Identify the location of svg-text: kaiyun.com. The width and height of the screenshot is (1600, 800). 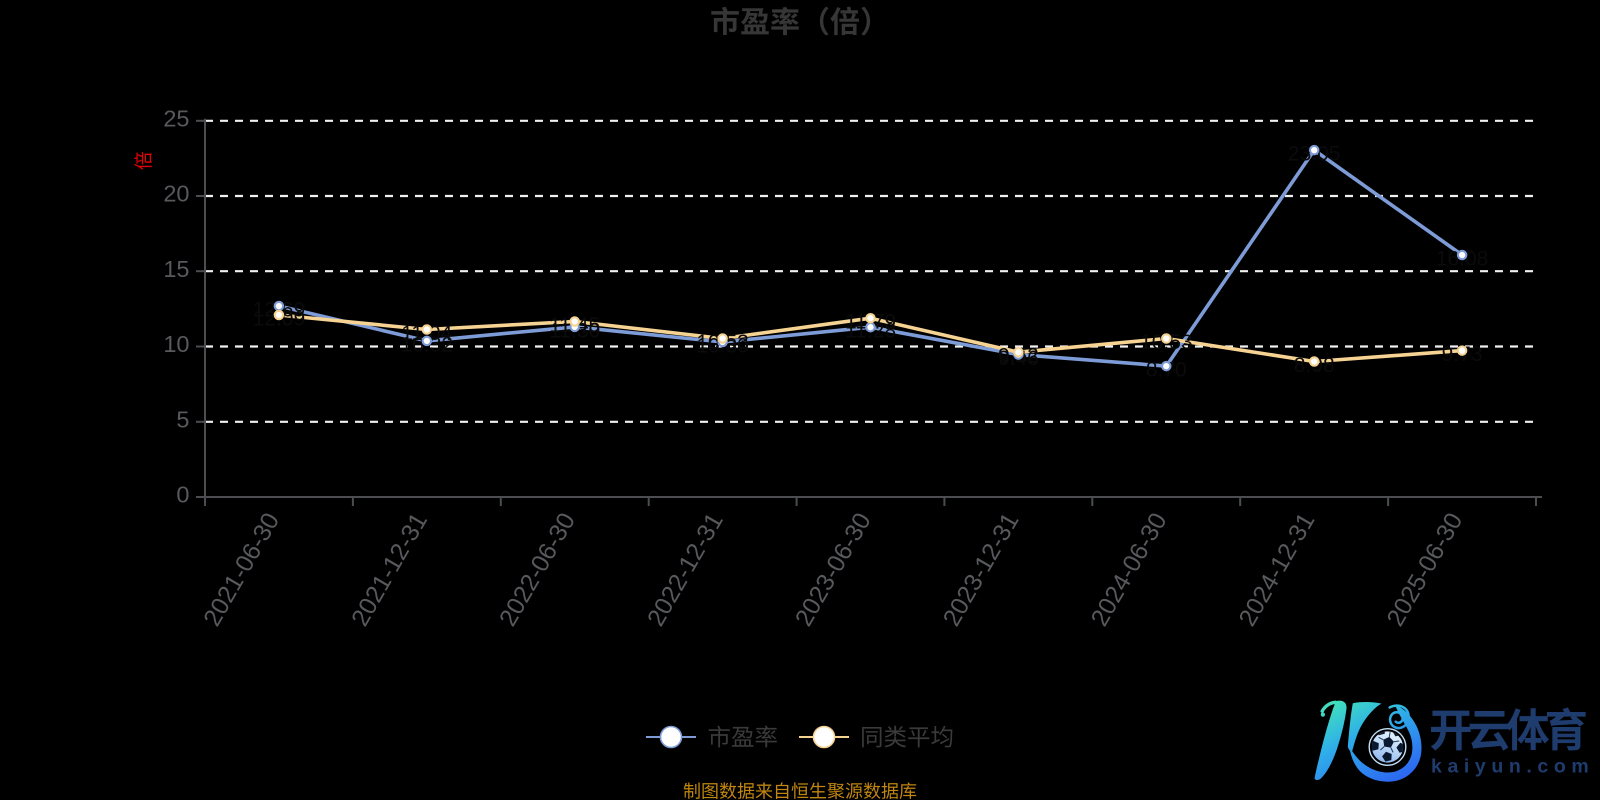
(1512, 767).